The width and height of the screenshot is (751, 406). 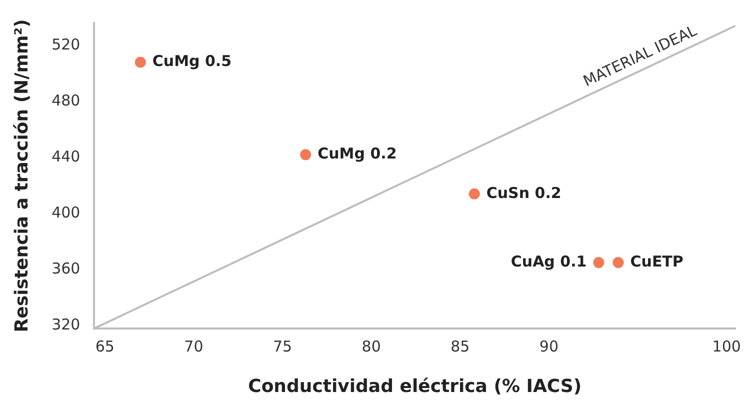 What do you see at coordinates (21, 175) in the screenshot?
I see `y-axis-title: Resistencia a tracción (N/mm²)` at bounding box center [21, 175].